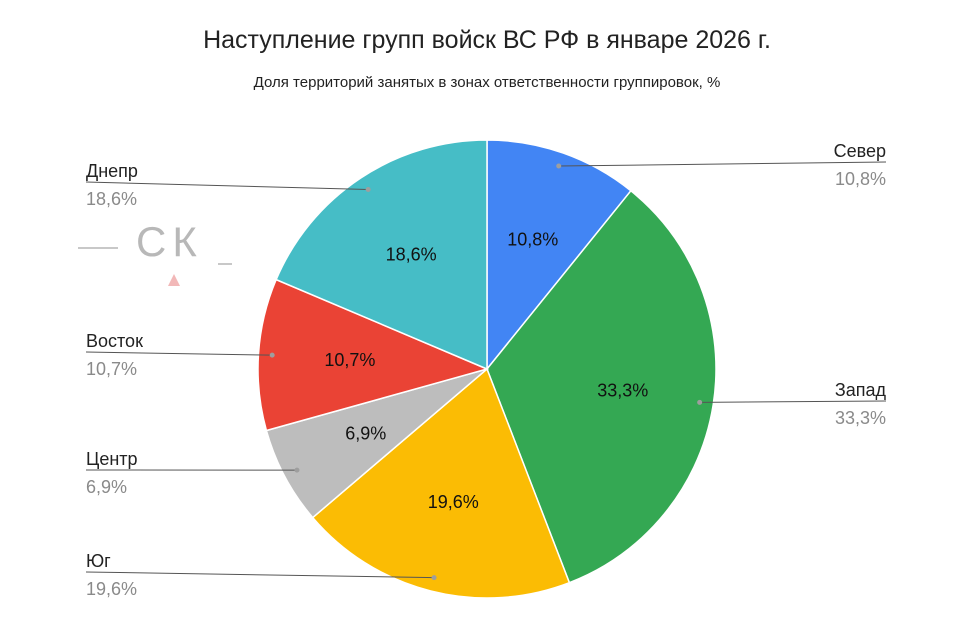 This screenshot has width=974, height=630. I want to click on callout-value-4: 10,7%, so click(111, 369).